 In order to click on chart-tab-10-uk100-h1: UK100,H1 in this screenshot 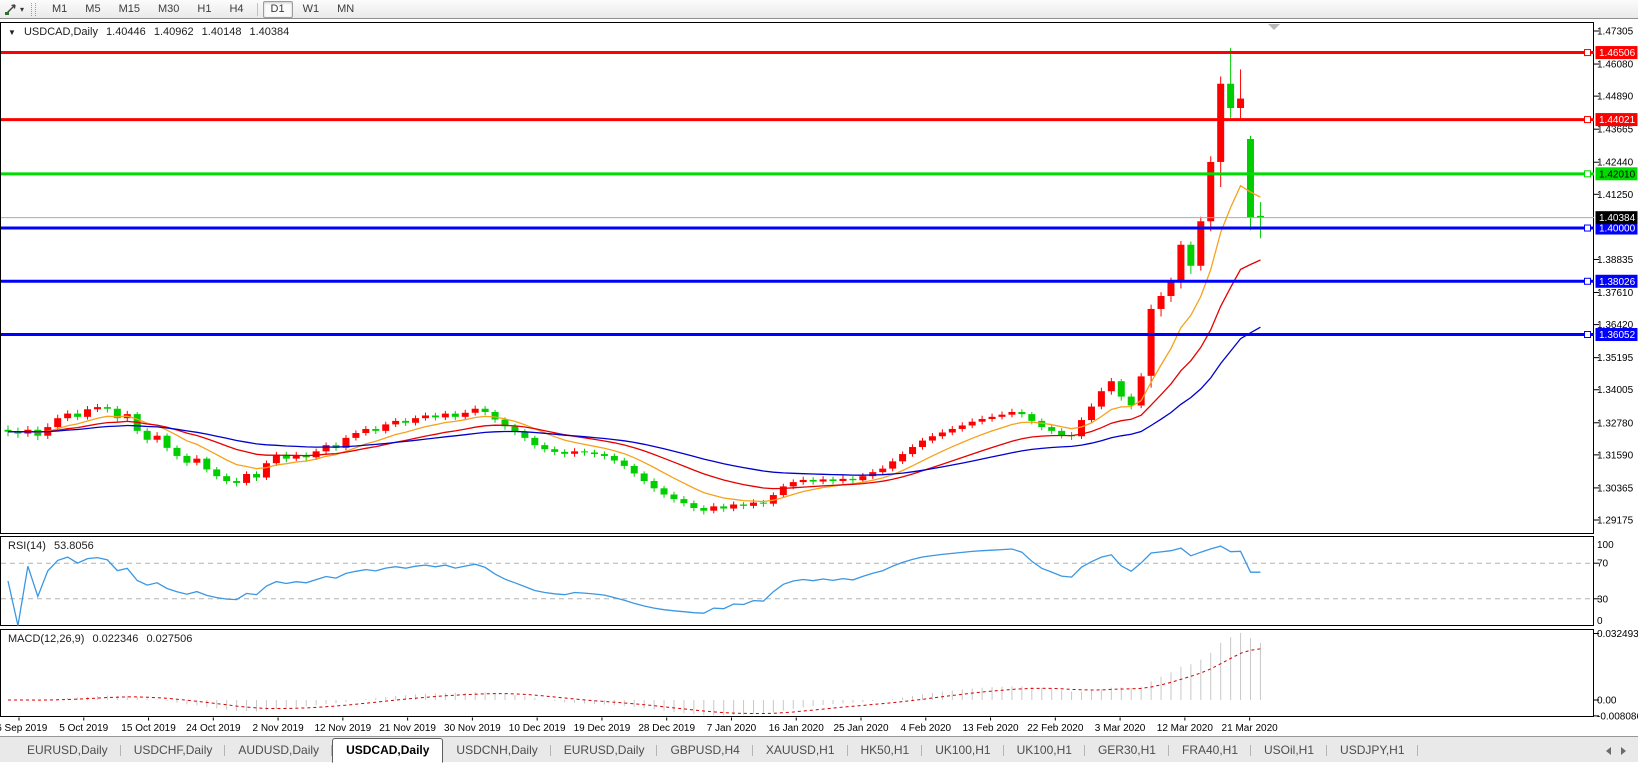, I will do `click(1045, 751)`.